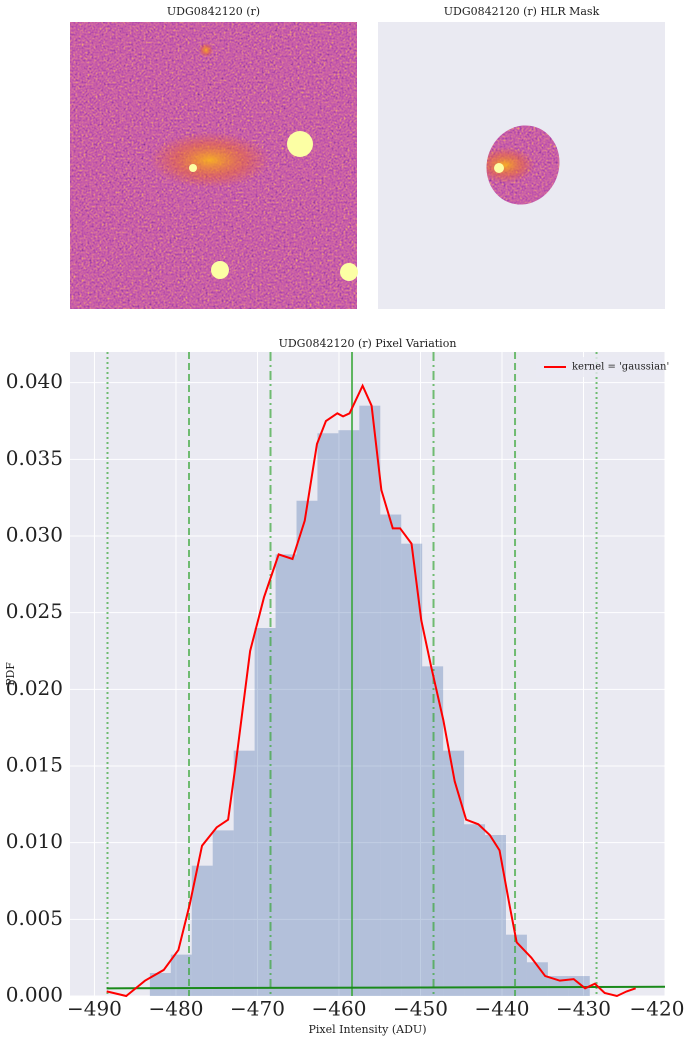 This screenshot has width=691, height=1043. I want to click on y-tick-label: 0.000, so click(34, 995).